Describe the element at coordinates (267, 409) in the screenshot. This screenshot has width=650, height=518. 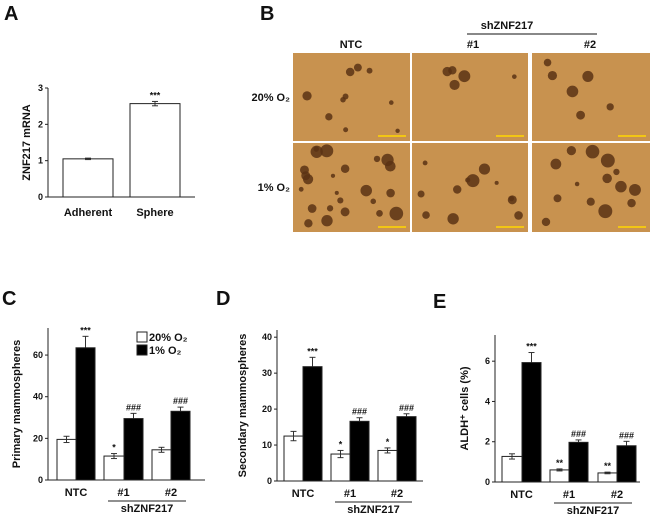
I see `y-tick-label: 20` at that location.